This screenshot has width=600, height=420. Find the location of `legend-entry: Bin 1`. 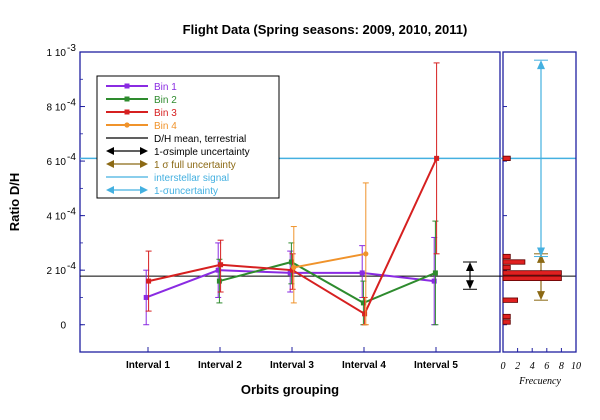

legend-entry: Bin 1 is located at coordinates (141, 87).